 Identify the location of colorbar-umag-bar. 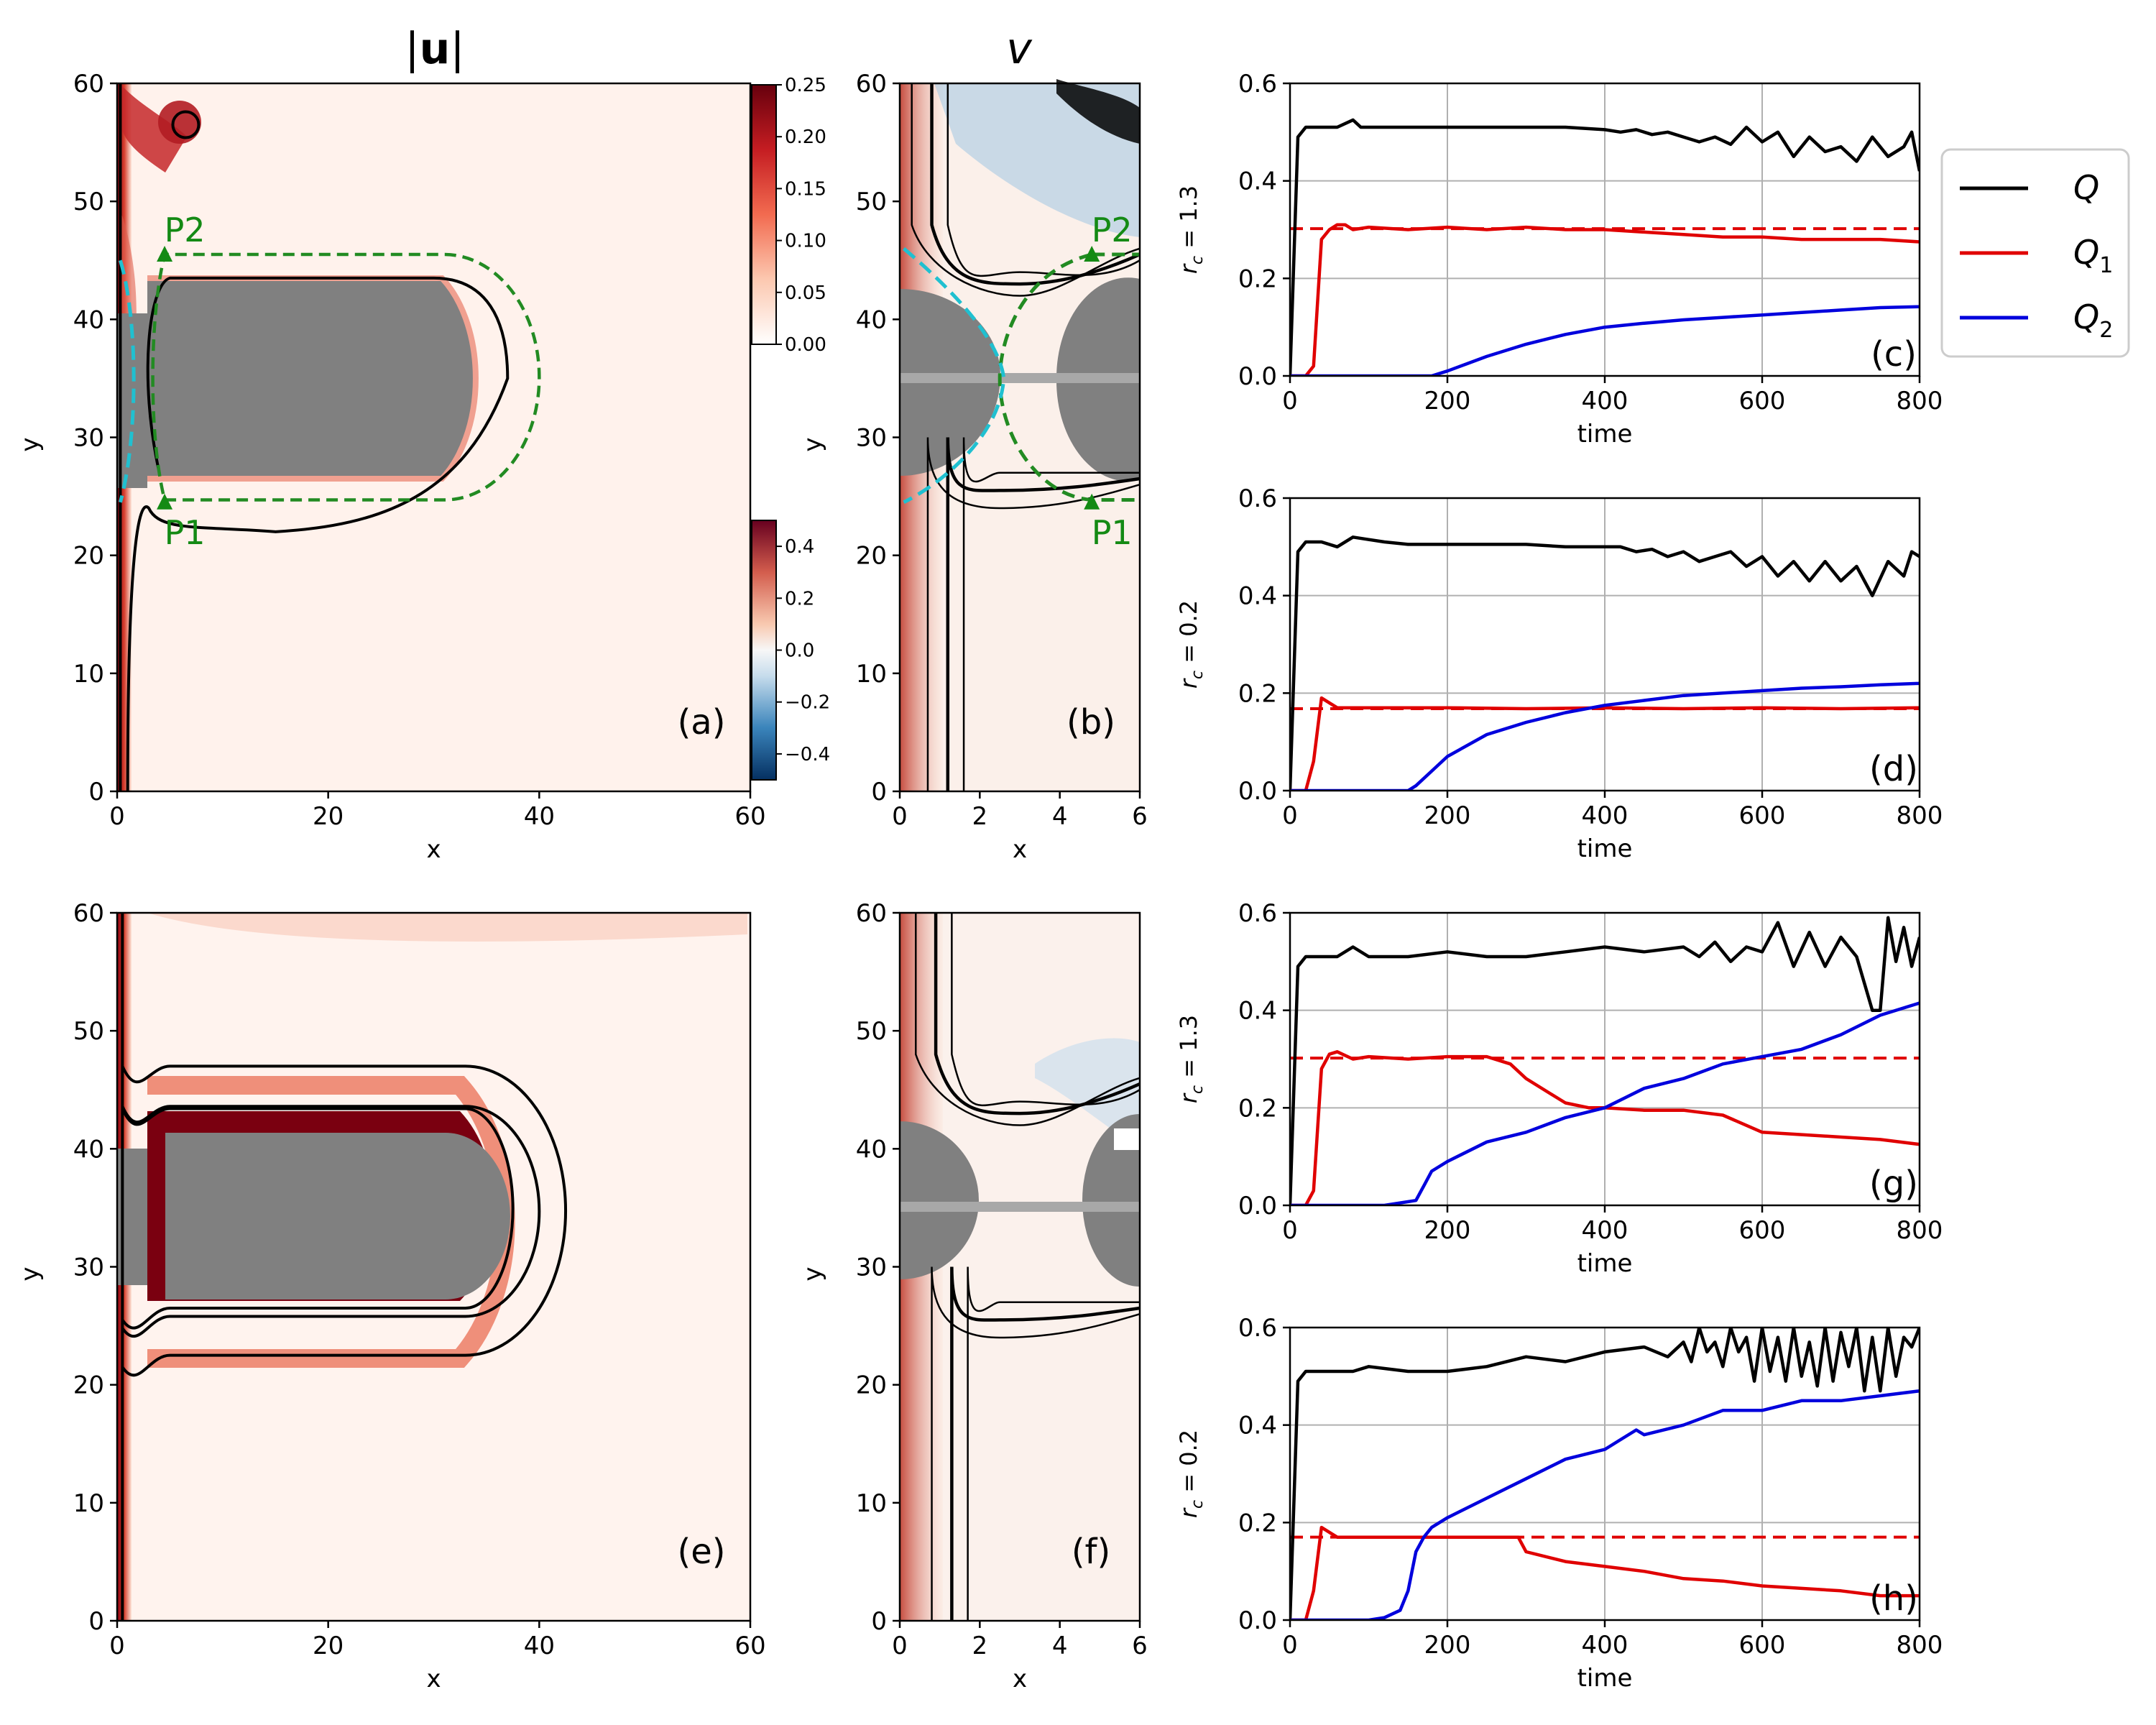
(764, 214).